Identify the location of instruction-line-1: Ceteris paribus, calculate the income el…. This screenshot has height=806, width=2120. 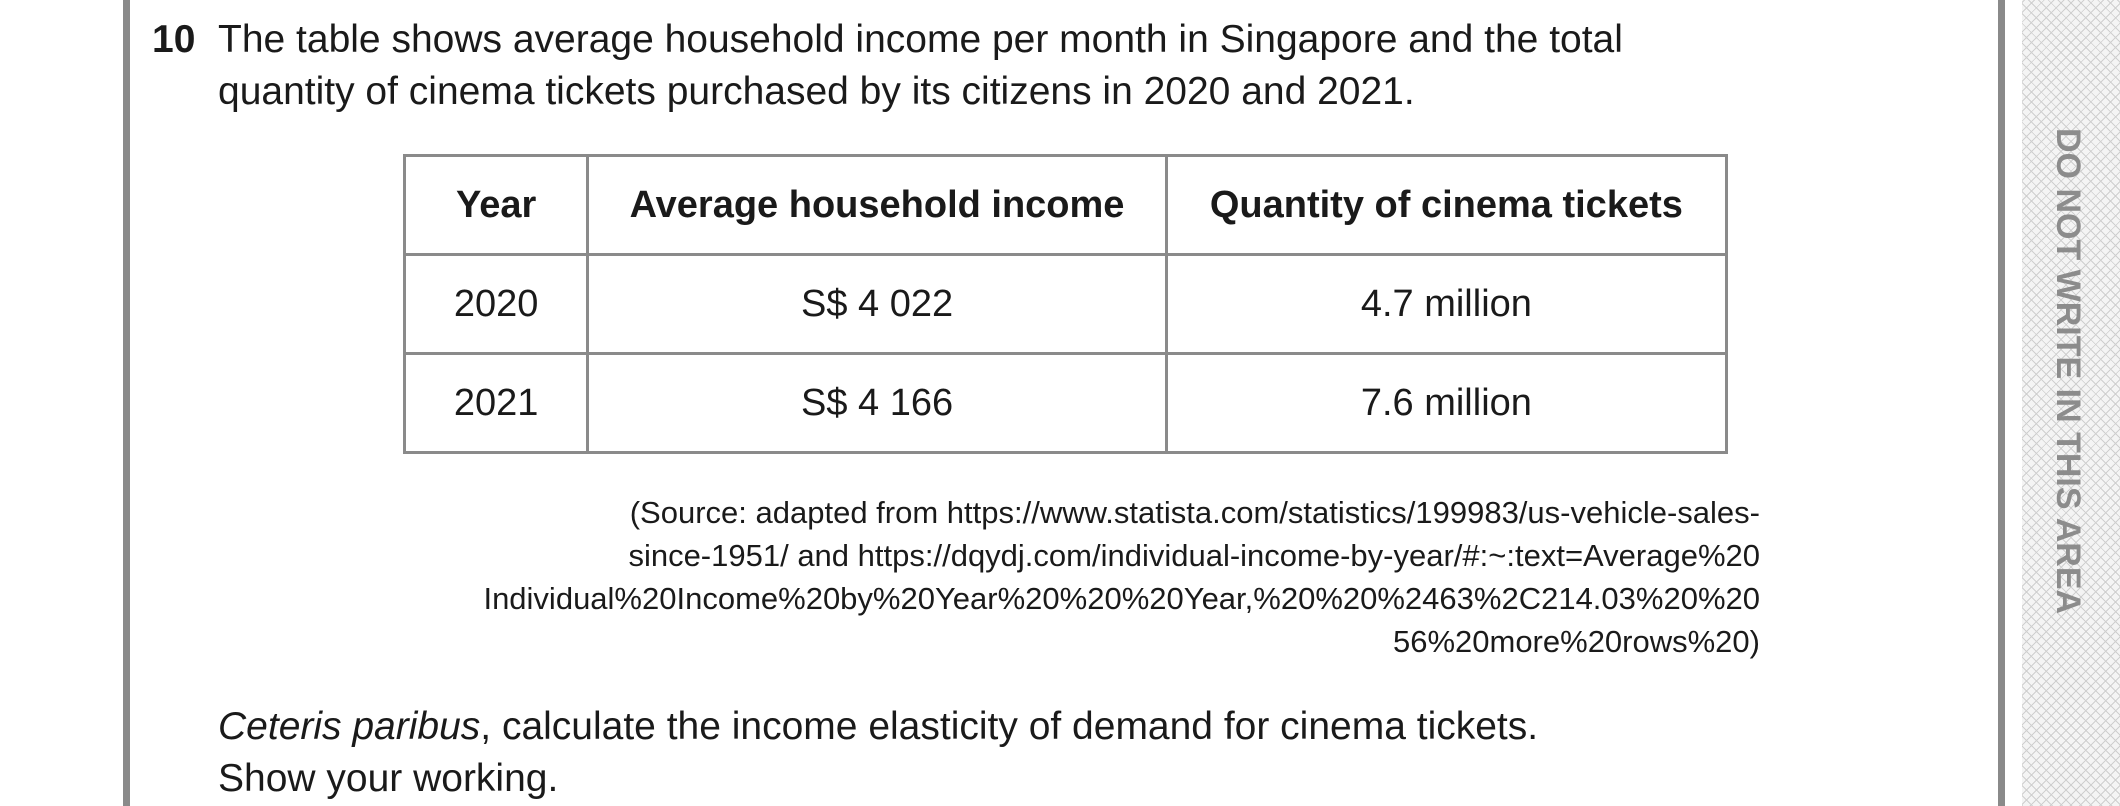
(878, 727).